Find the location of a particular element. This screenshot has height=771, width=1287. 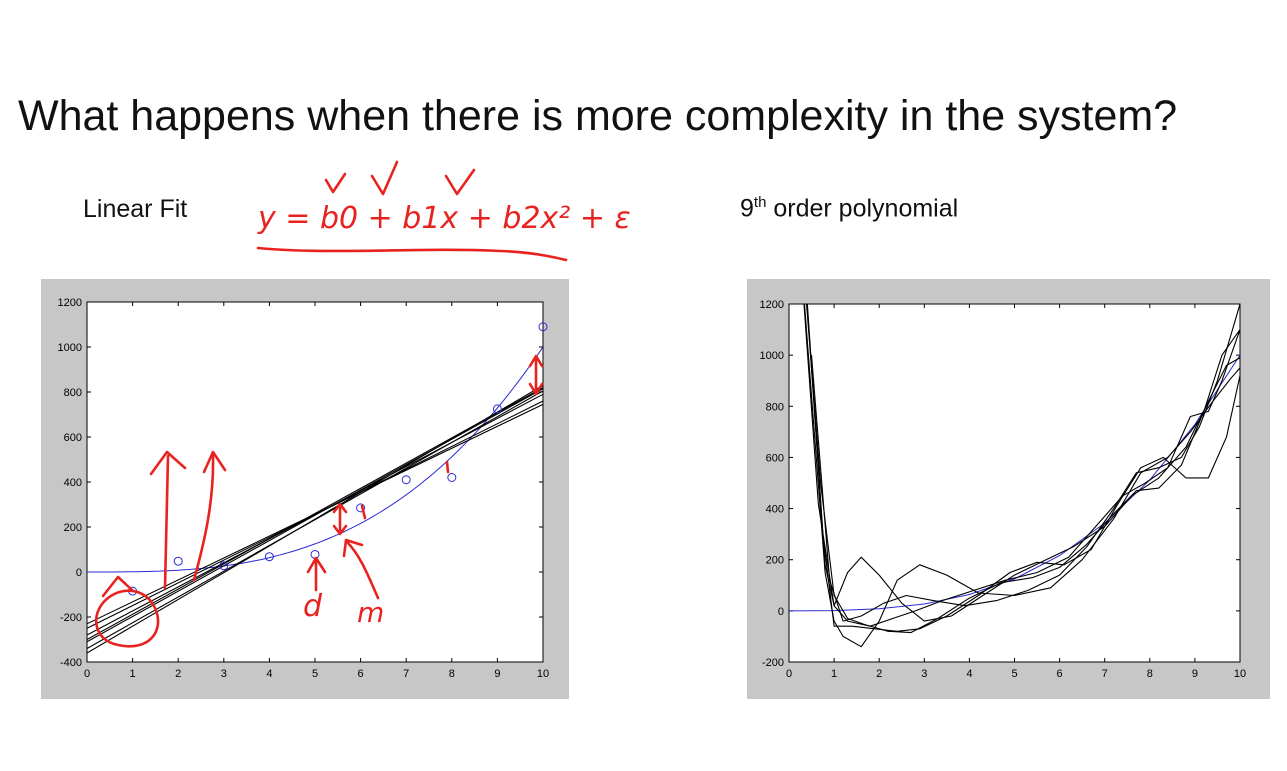

y-tick-label: -400 is located at coordinates (71, 663).